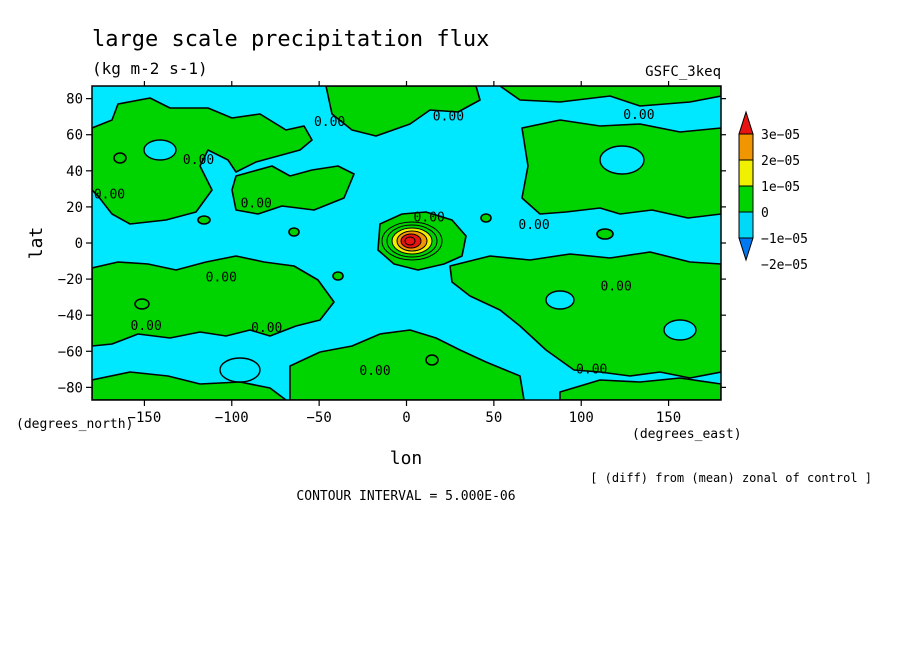 This screenshot has width=904, height=654. Describe the element at coordinates (610, 96) in the screenshot. I see `region-ne-top` at that location.